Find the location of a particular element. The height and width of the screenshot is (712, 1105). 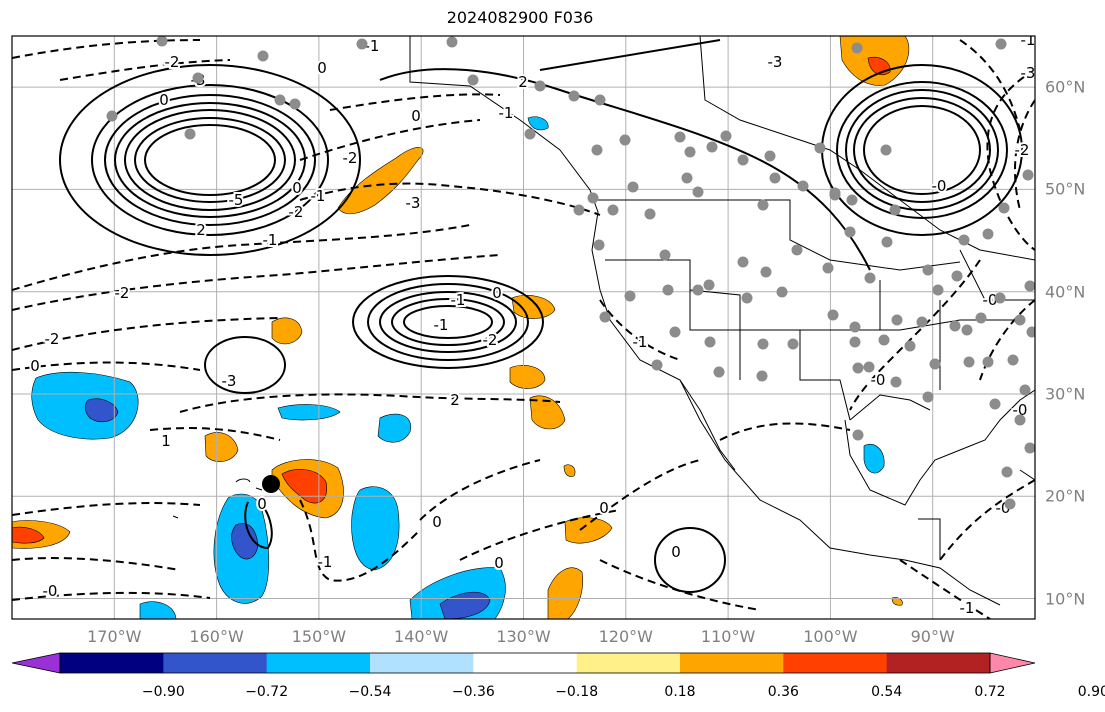

contour-label: -5 is located at coordinates (236, 200).